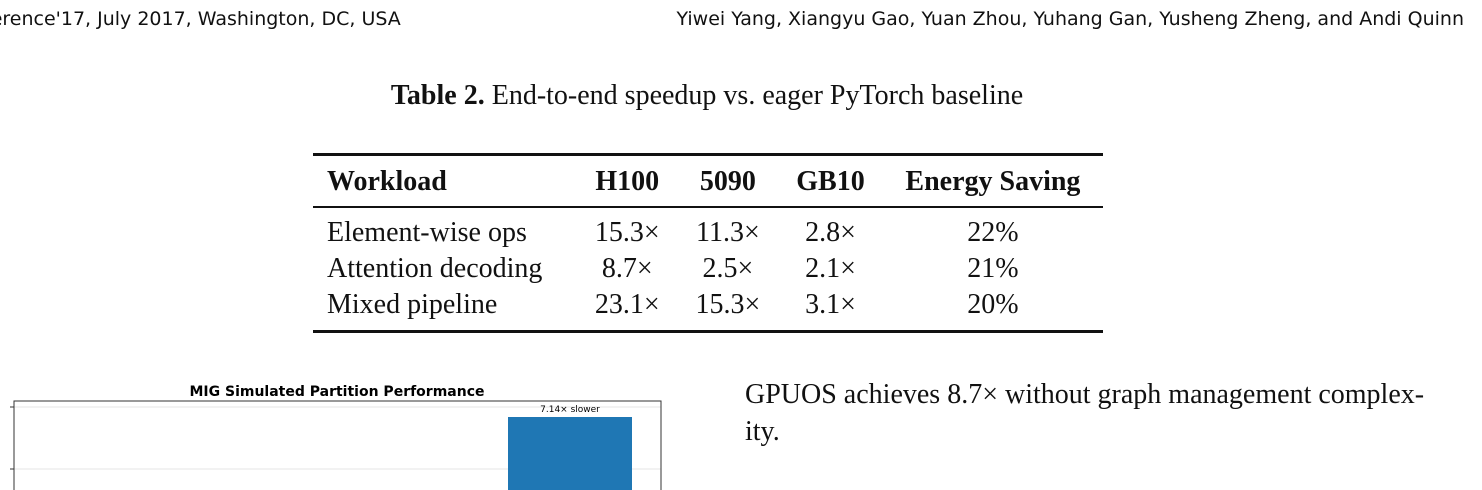 The width and height of the screenshot is (1482, 490). I want to click on table-cell-energy: 20%, so click(993, 304).